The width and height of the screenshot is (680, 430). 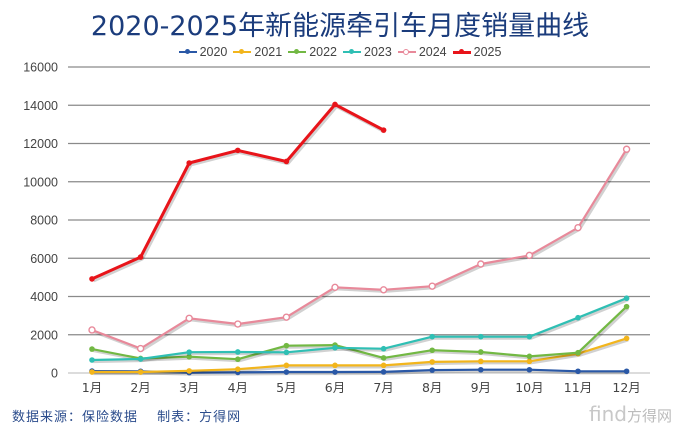 I want to click on legend-item-2025: 2025, so click(x=477, y=52).